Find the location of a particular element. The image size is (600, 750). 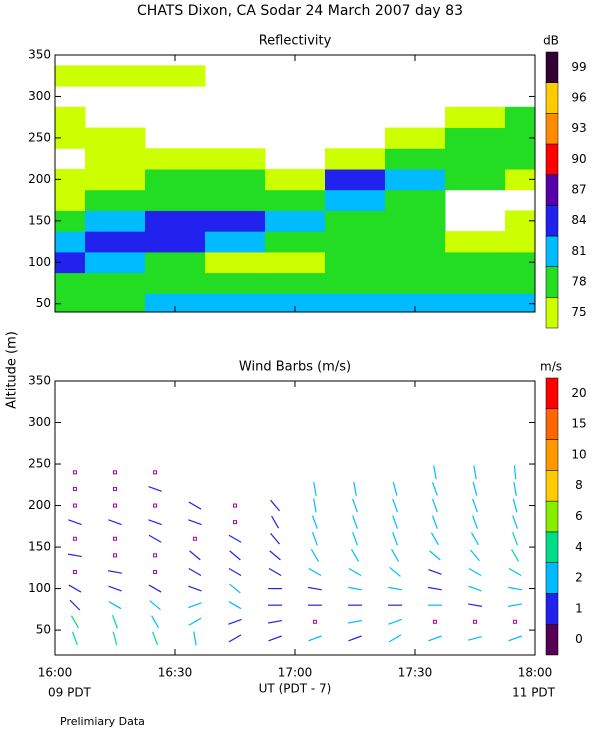

colorbar-tick-label: 84 is located at coordinates (578, 220).